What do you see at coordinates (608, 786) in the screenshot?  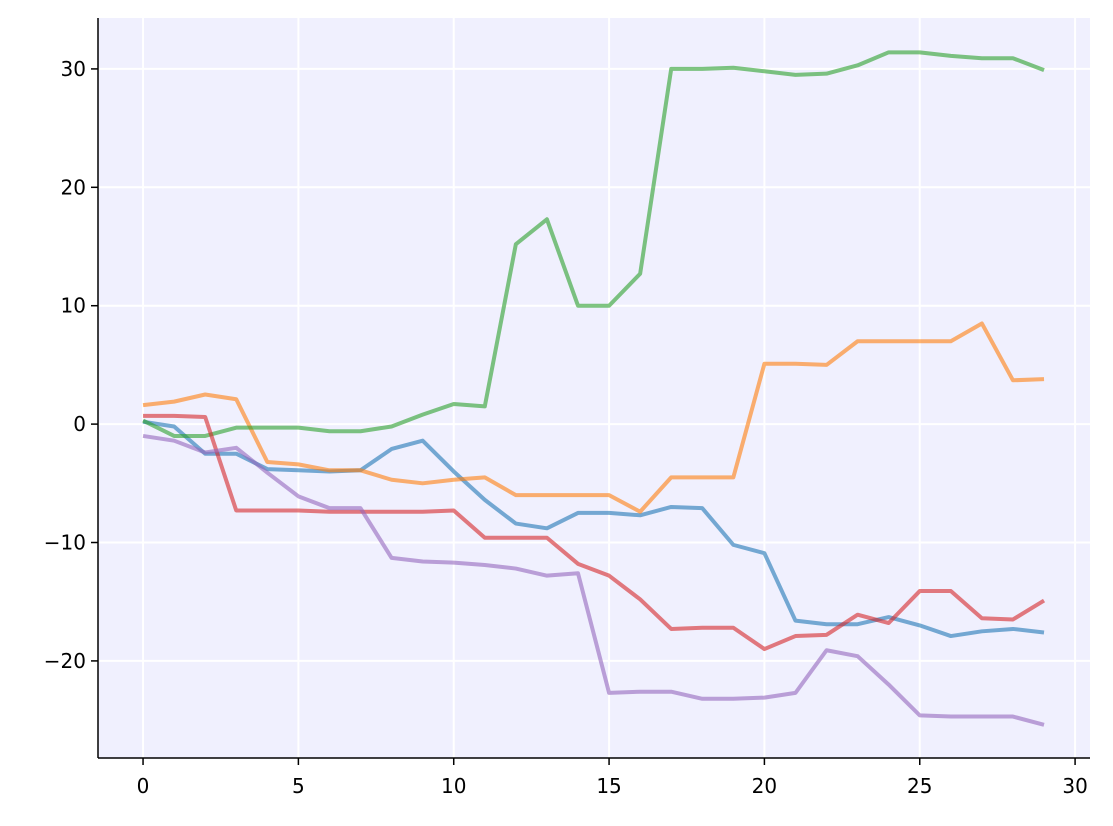 I see `x-tick-label: 15` at bounding box center [608, 786].